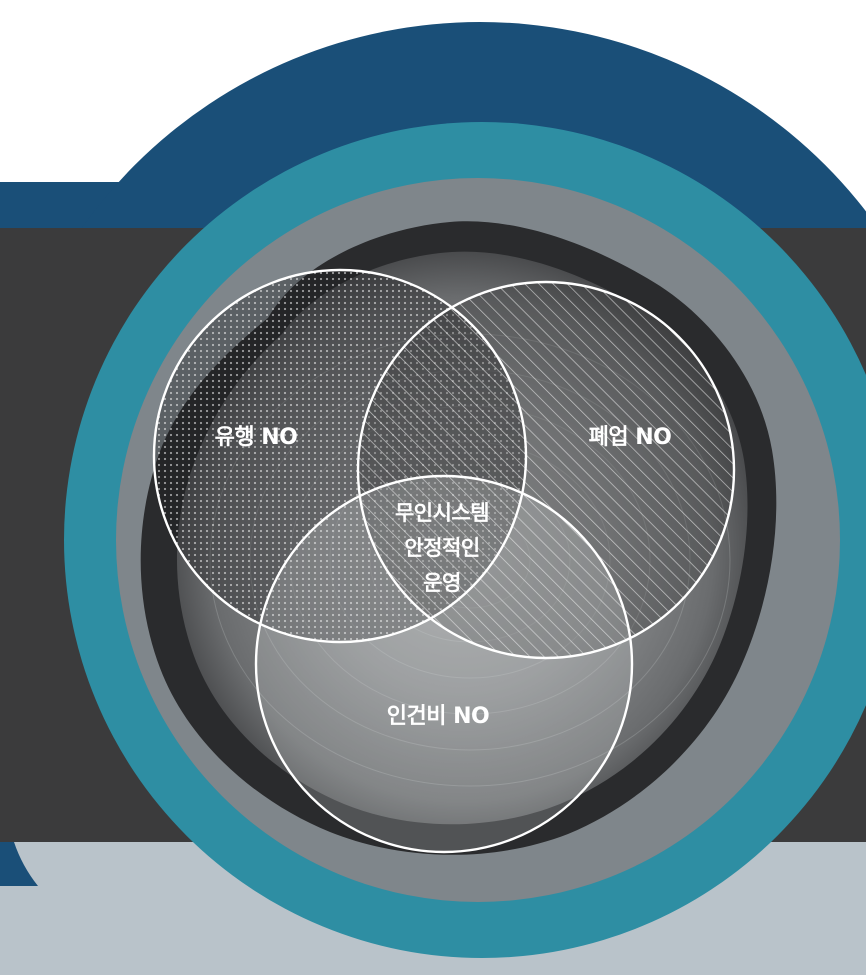 The width and height of the screenshot is (866, 979). Describe the element at coordinates (438, 716) in the screenshot. I see `label-labor-cost: 인건비 NO` at that location.